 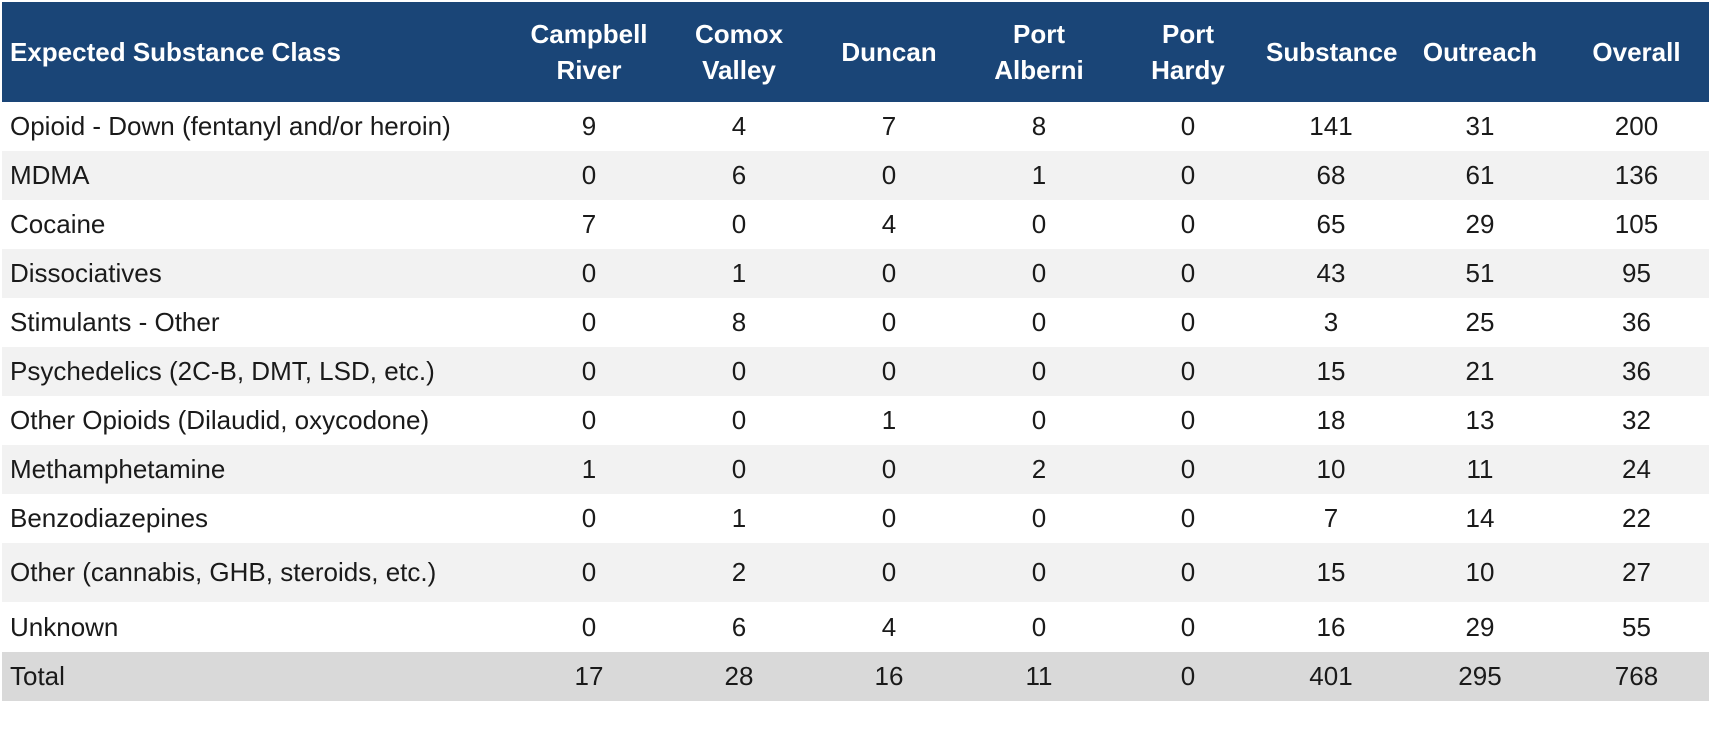 I want to click on table-cell: 105, so click(x=1636, y=224).